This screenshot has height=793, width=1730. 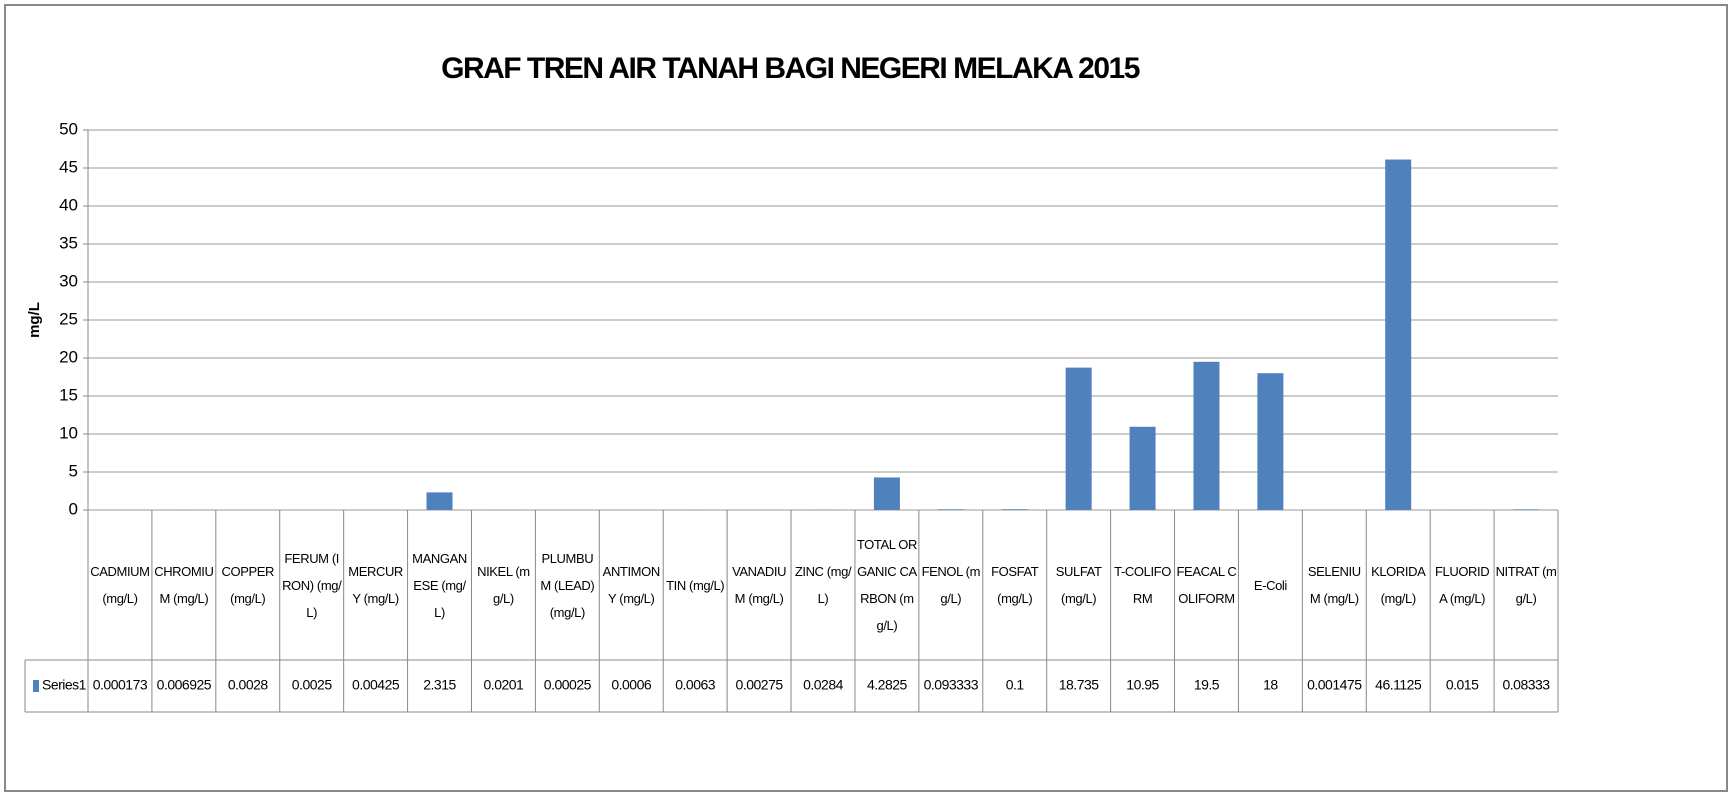 What do you see at coordinates (64, 685) in the screenshot?
I see `legend-label: Series1` at bounding box center [64, 685].